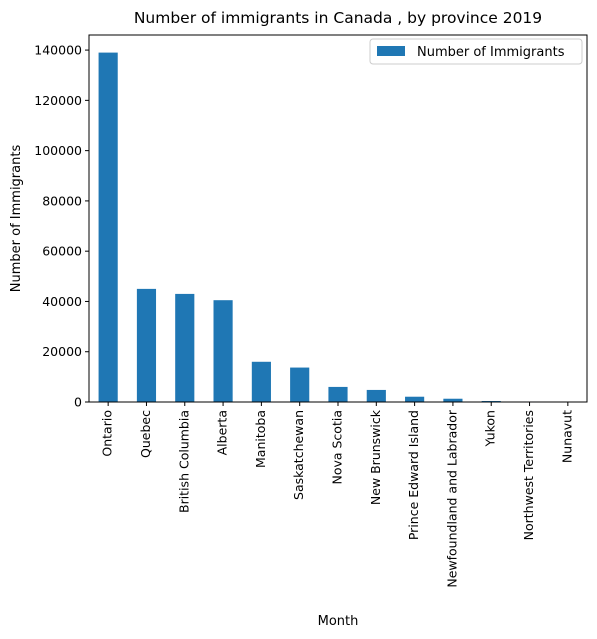 The image size is (597, 639). I want to click on x-tick-label: Prince Edward Island, so click(413, 475).